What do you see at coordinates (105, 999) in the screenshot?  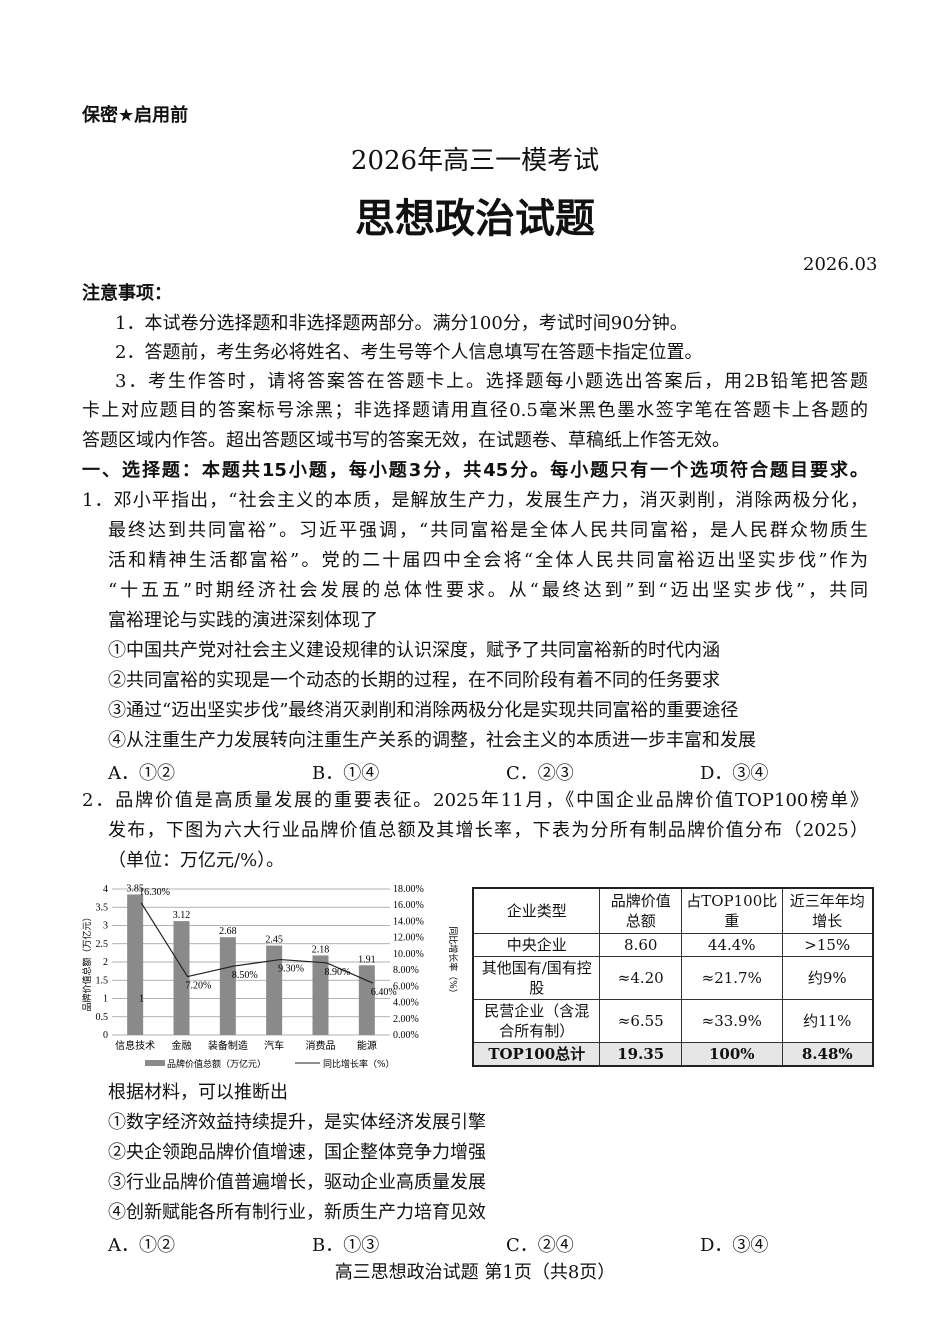 I see `y-tick-label: 1` at bounding box center [105, 999].